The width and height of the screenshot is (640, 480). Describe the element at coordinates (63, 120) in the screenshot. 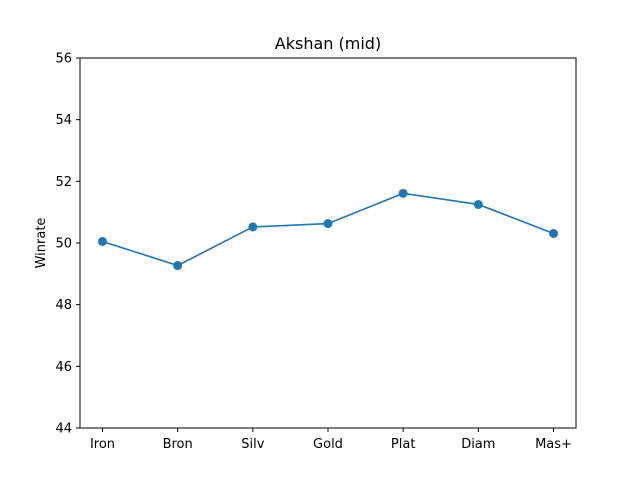

I see `y-tick-label: 54` at that location.